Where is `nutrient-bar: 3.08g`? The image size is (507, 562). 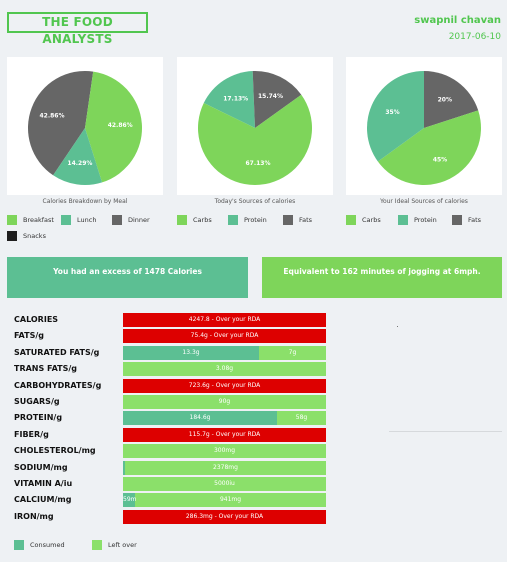
nutrient-bar: 3.08g is located at coordinates (224, 369).